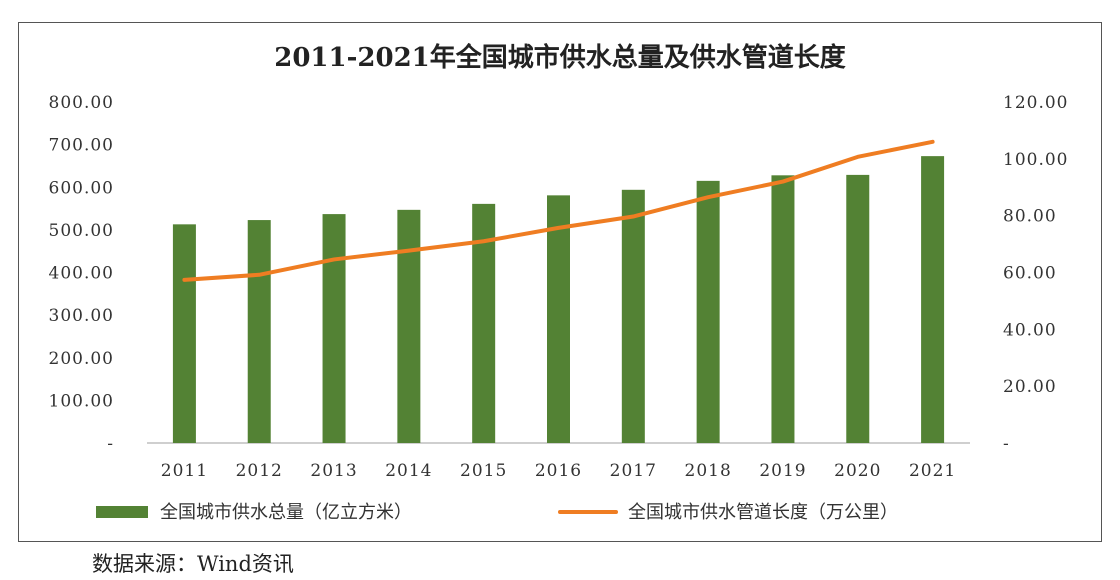 This screenshot has height=580, width=1120. What do you see at coordinates (932, 471) in the screenshot?
I see `x-tick-label: 2021` at bounding box center [932, 471].